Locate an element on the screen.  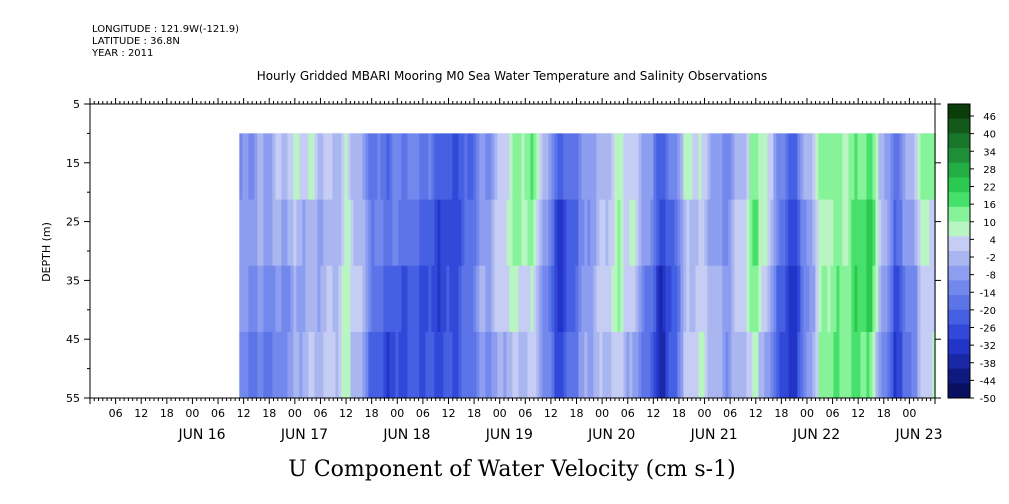
colorbar-label: 28 is located at coordinates (989, 170).